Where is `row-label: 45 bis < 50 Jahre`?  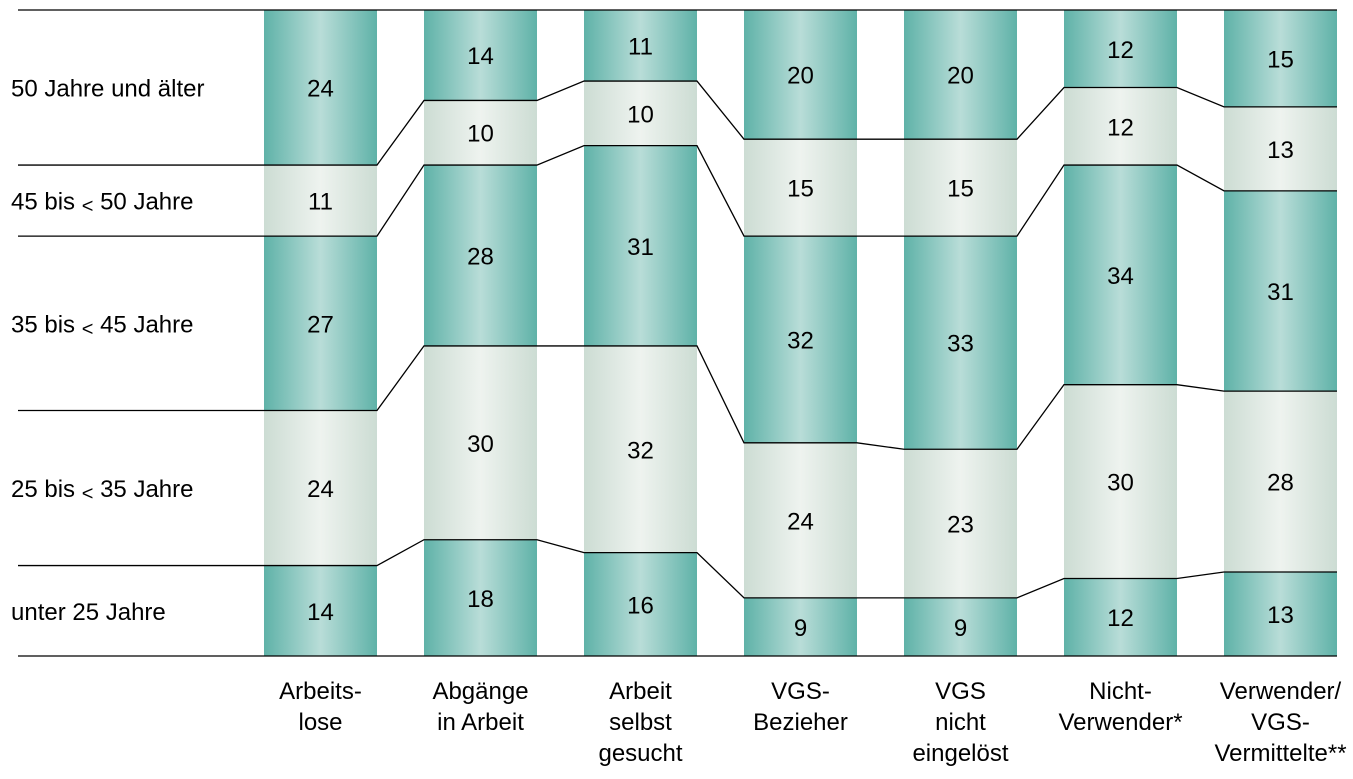 row-label: 45 bis < 50 Jahre is located at coordinates (102, 203).